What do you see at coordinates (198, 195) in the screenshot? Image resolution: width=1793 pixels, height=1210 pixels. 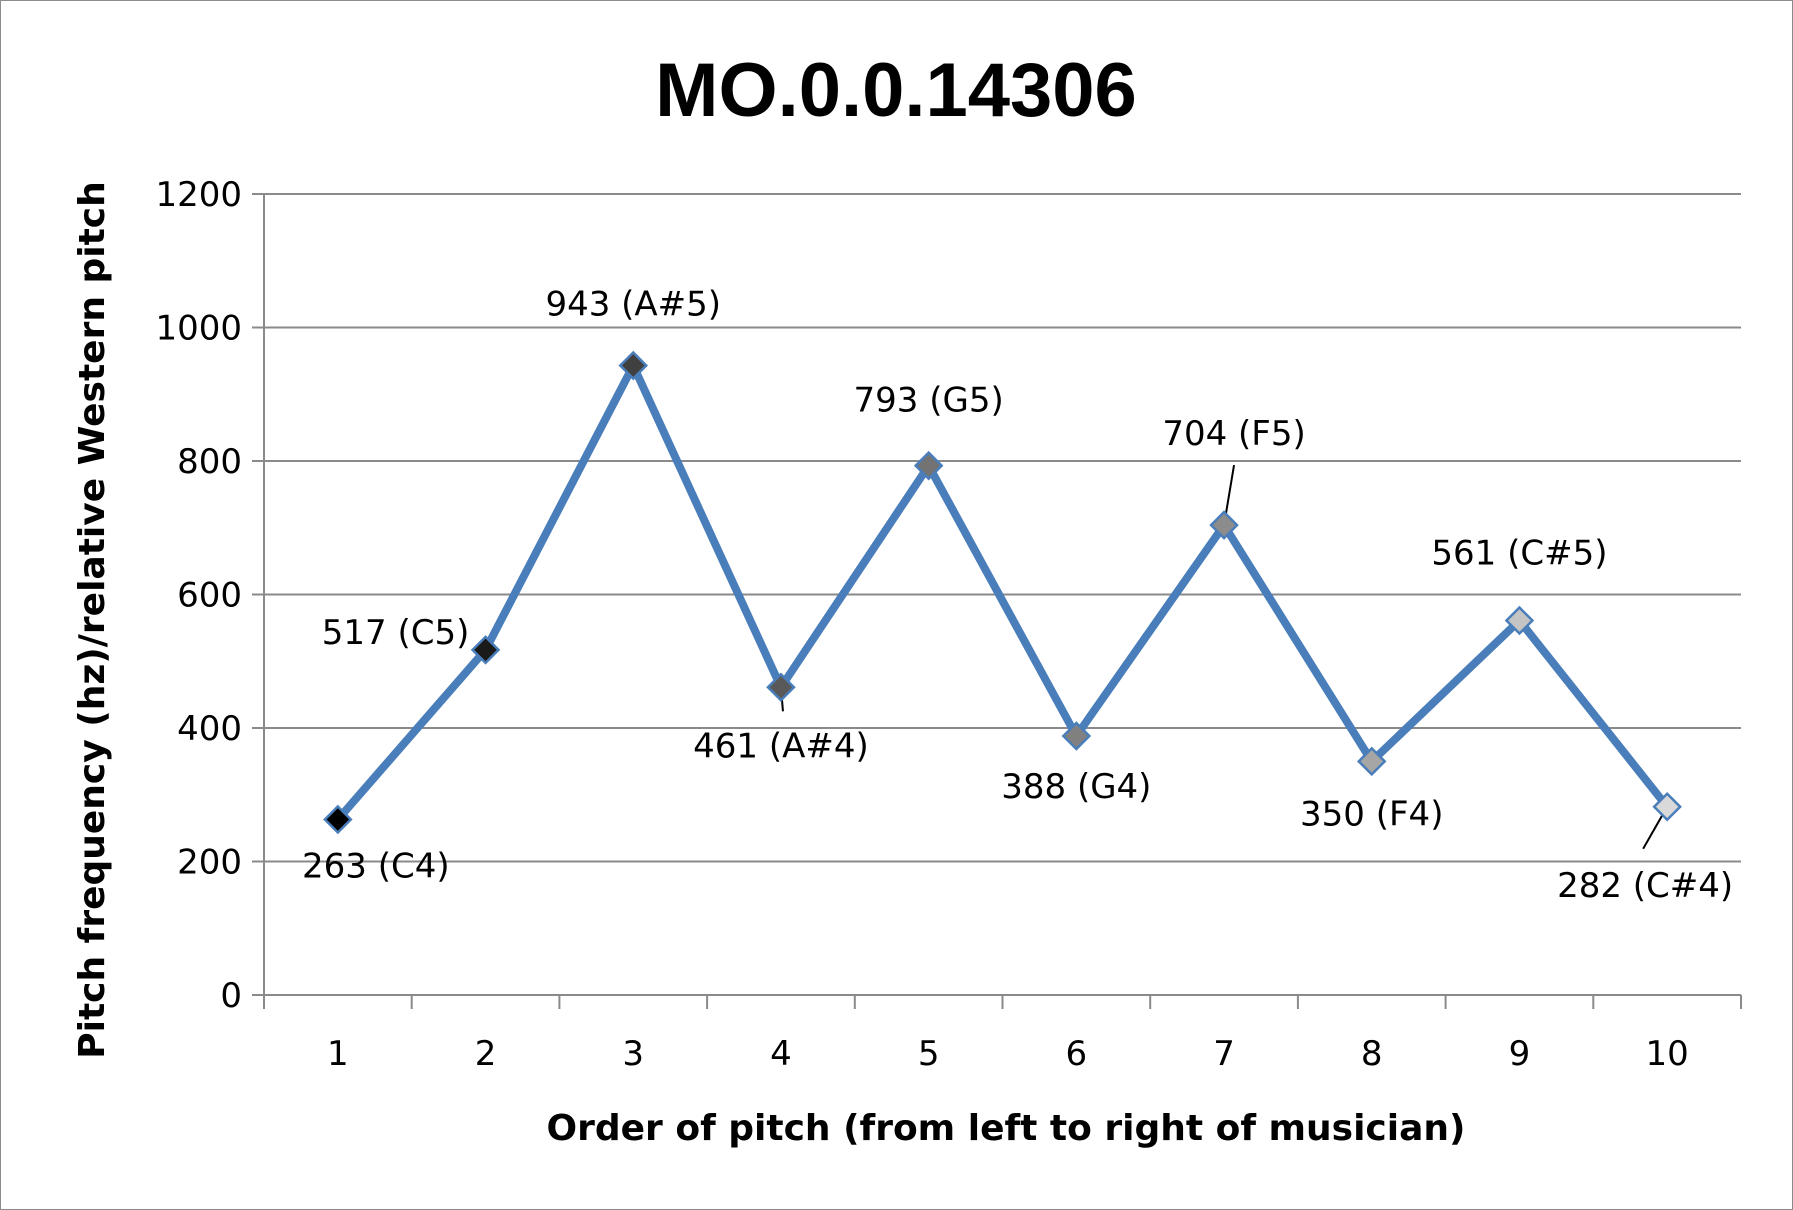 I see `y-tick-label: 1200` at bounding box center [198, 195].